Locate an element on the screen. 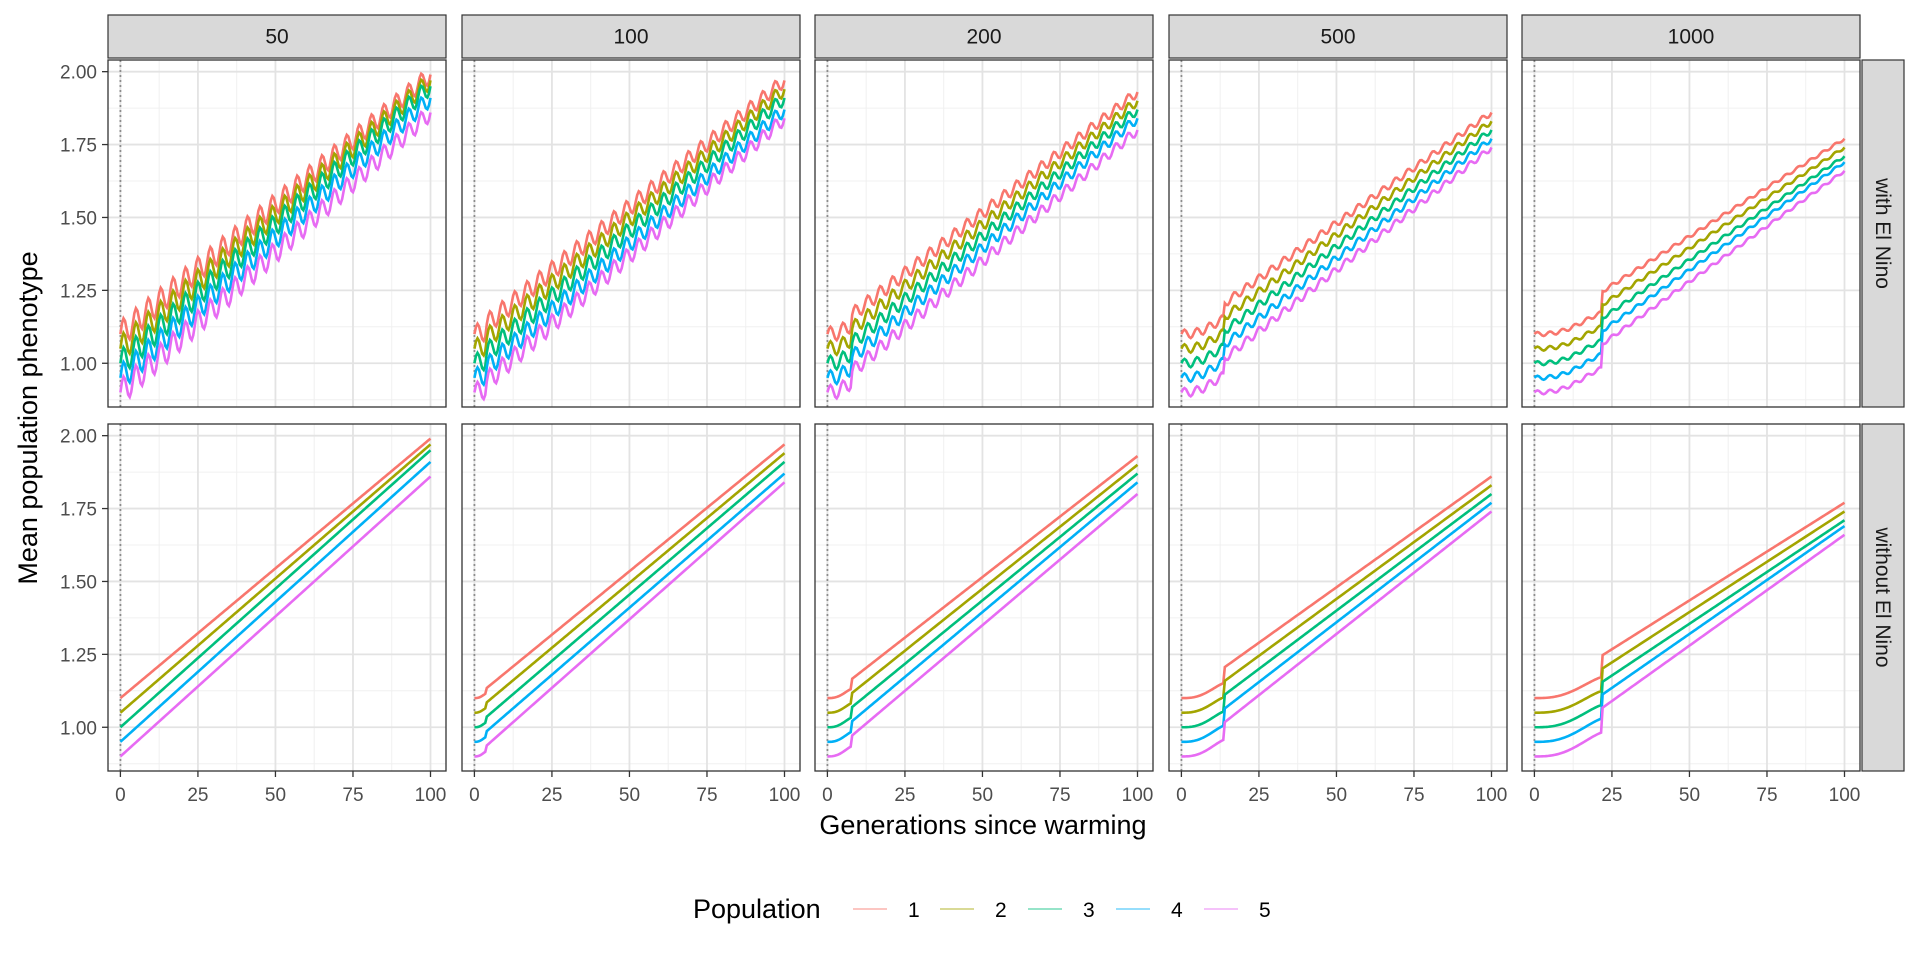 The height and width of the screenshot is (960, 1920). legend-label: 4 is located at coordinates (1177, 910).